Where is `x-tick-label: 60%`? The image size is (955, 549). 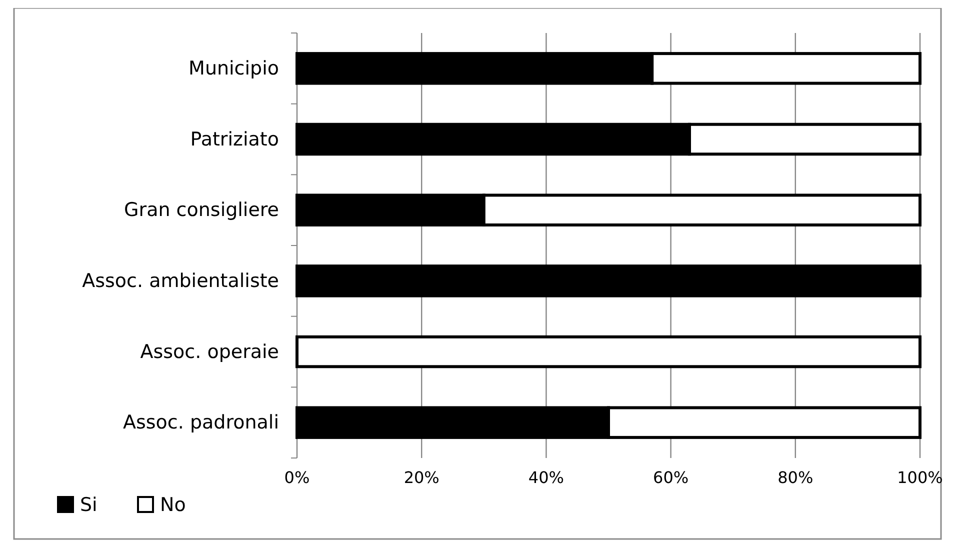 x-tick-label: 60% is located at coordinates (671, 477).